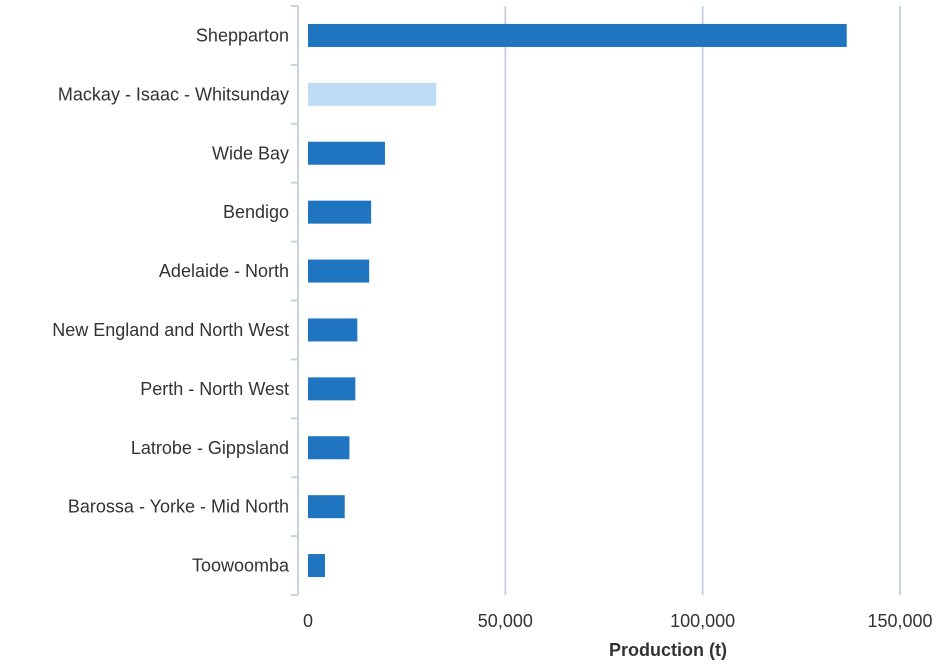 This screenshot has width=940, height=665. Describe the element at coordinates (170, 330) in the screenshot. I see `category-label: New England and North West` at that location.